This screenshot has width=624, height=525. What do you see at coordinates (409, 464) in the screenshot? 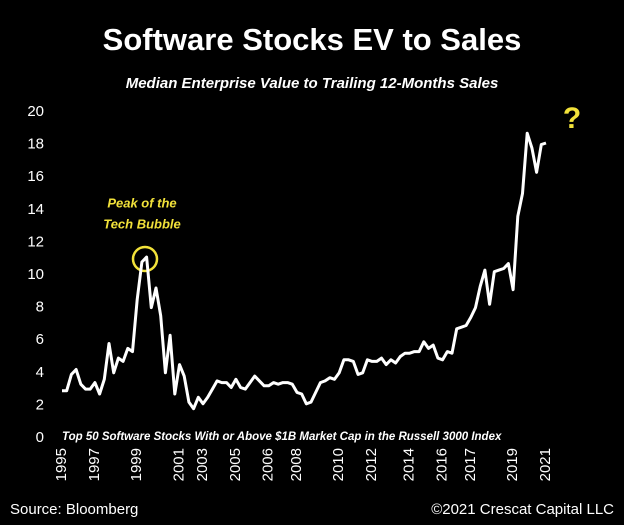
I see `x-tick-label: 2014` at bounding box center [409, 464].